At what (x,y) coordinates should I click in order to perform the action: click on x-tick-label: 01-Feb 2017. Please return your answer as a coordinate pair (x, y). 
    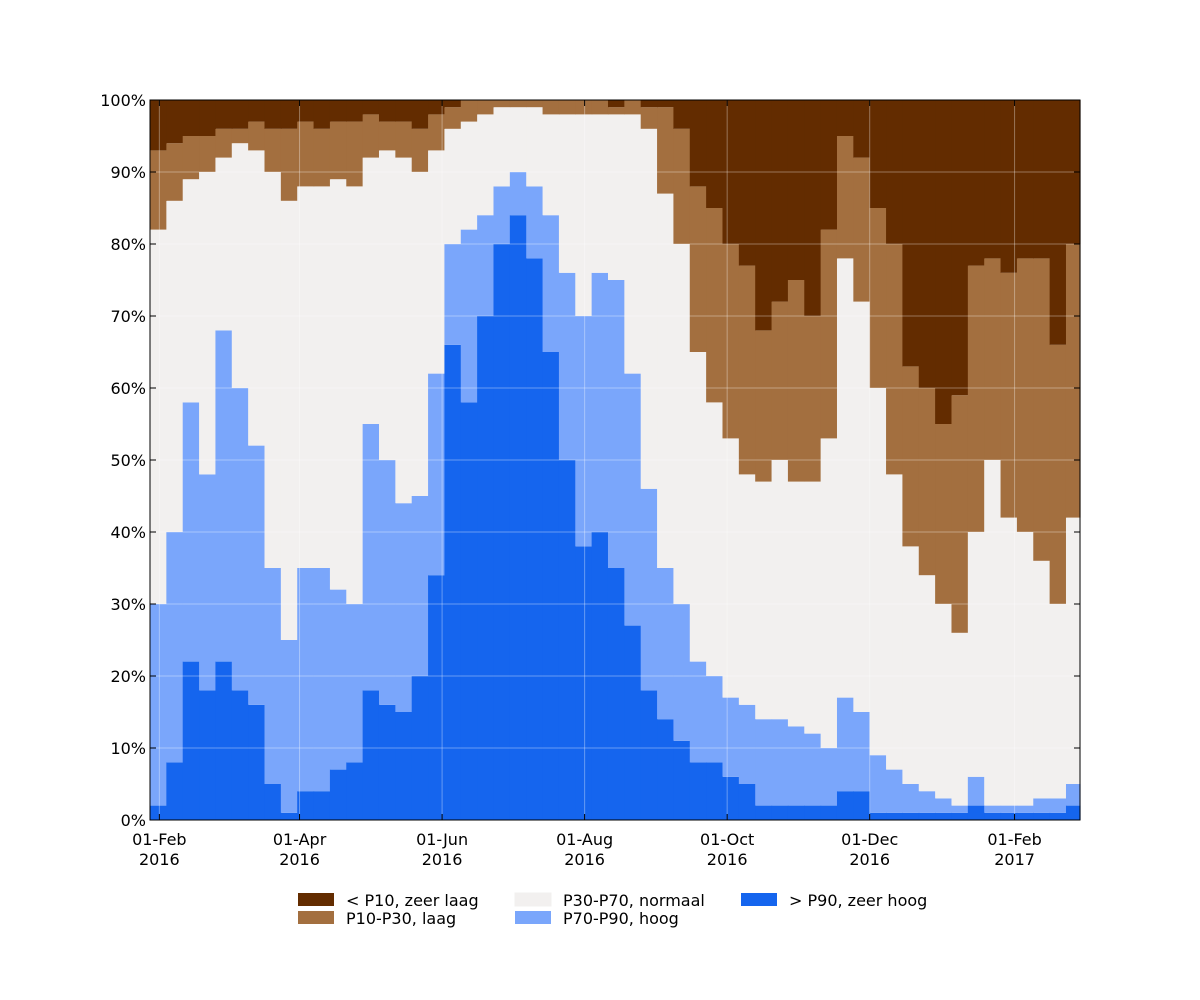
    Looking at the image, I should click on (1014, 849).